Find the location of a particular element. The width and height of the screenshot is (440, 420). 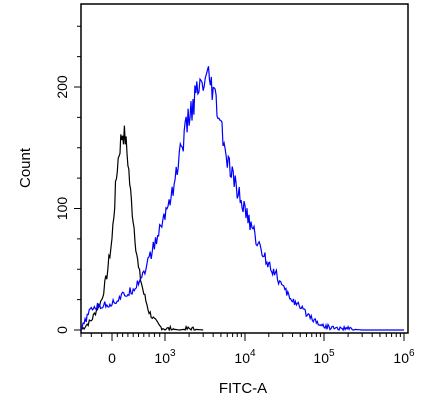

x-tick-label: 10⁵ is located at coordinates (324, 357).